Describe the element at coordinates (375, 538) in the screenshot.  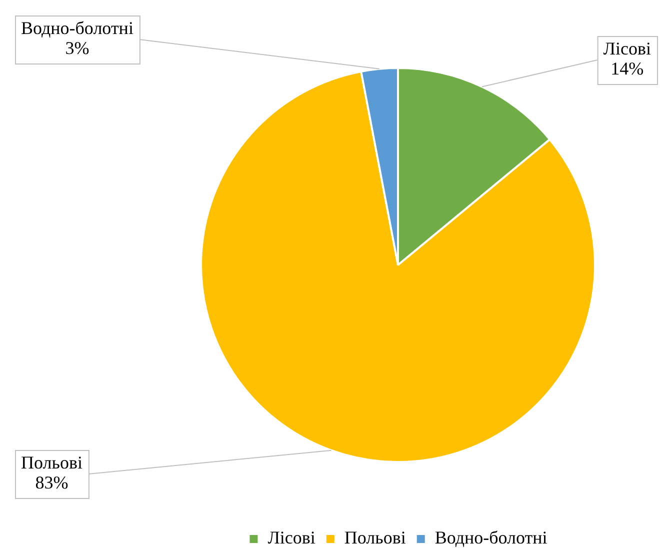
I see `legend-label: Польові` at that location.